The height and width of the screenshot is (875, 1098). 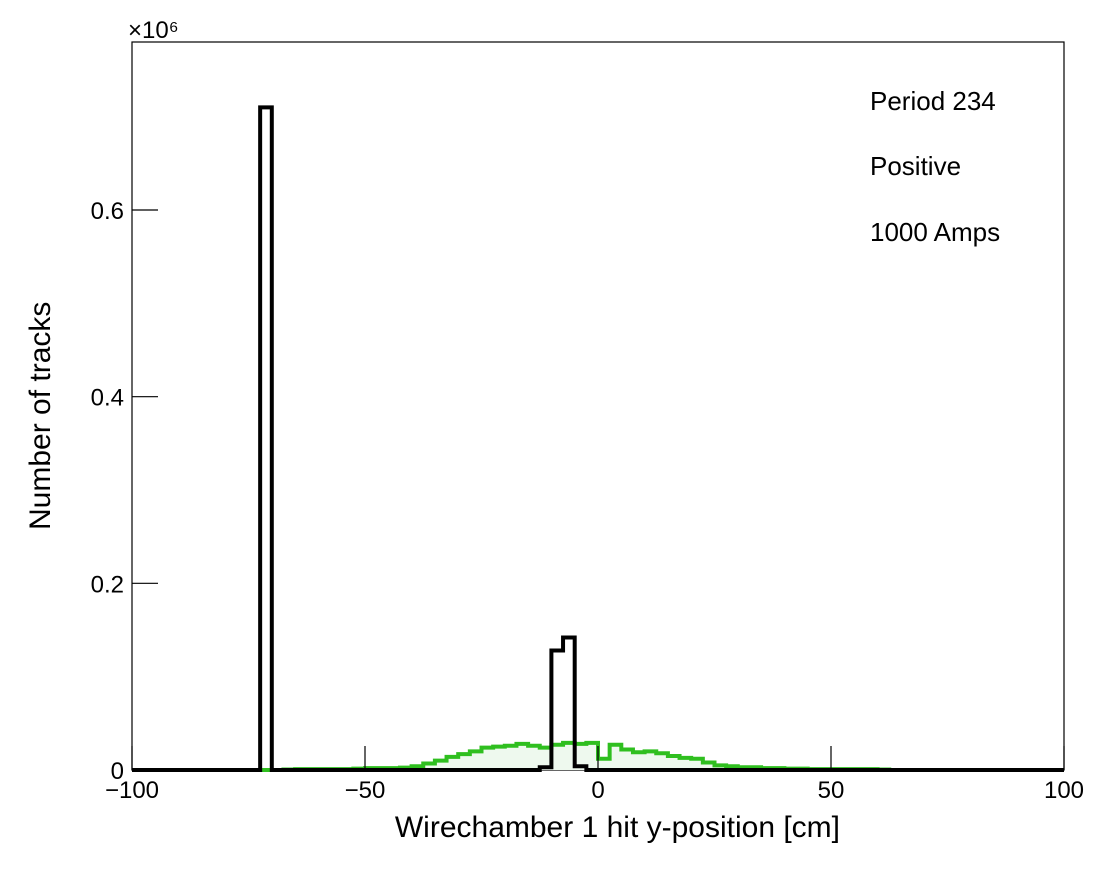 I want to click on x-tick-label: −100, so click(x=132, y=790).